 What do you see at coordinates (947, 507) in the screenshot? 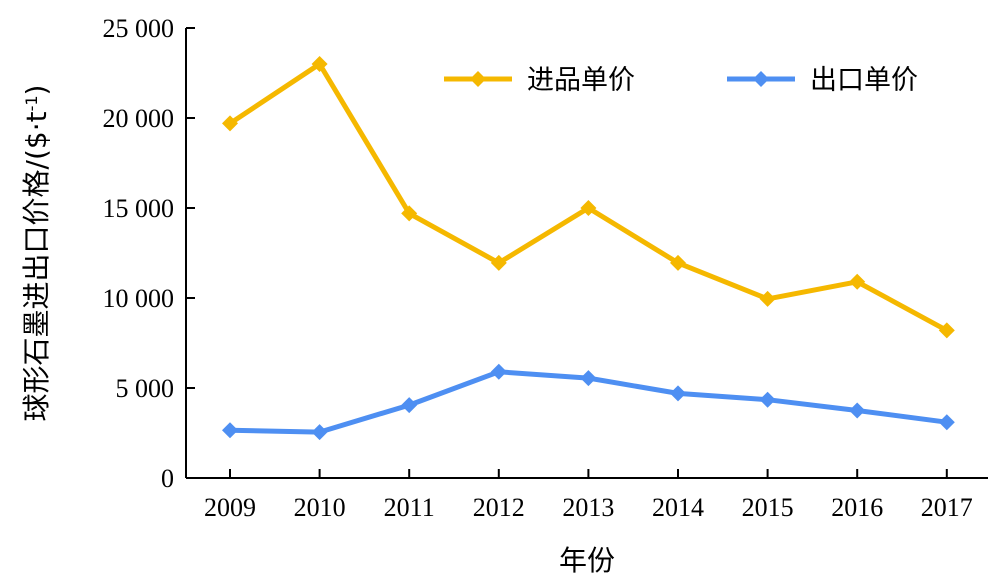
I see `x-tick-label: 2017` at bounding box center [947, 507].